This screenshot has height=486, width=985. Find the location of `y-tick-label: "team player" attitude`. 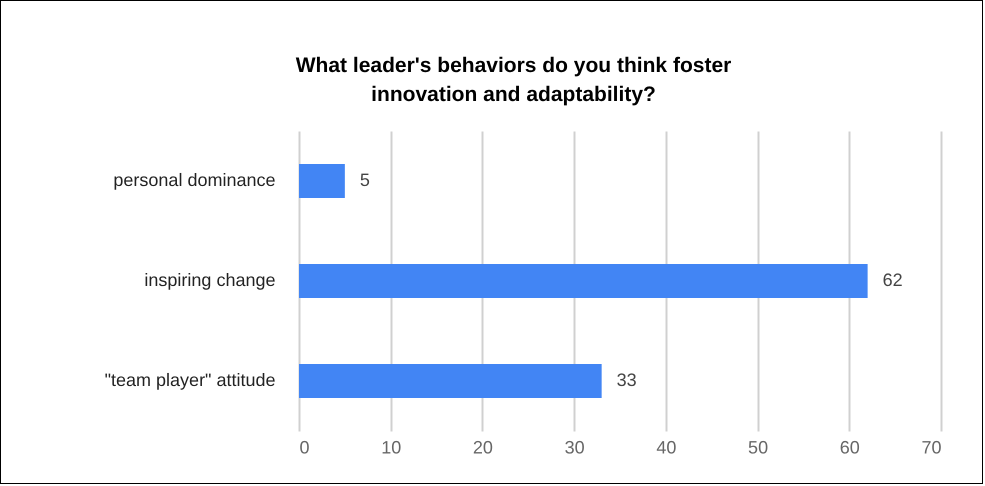

y-tick-label: "team player" attitude is located at coordinates (190, 380).